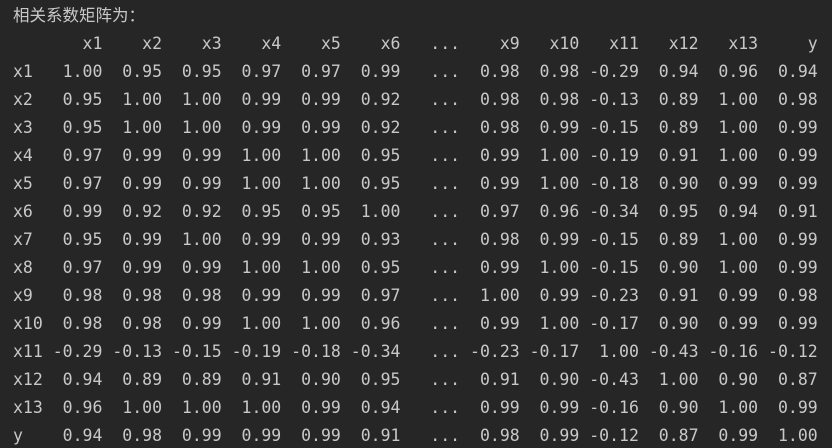 Image resolution: width=832 pixels, height=448 pixels. I want to click on matrix-cell: -0.12, so click(609, 435).